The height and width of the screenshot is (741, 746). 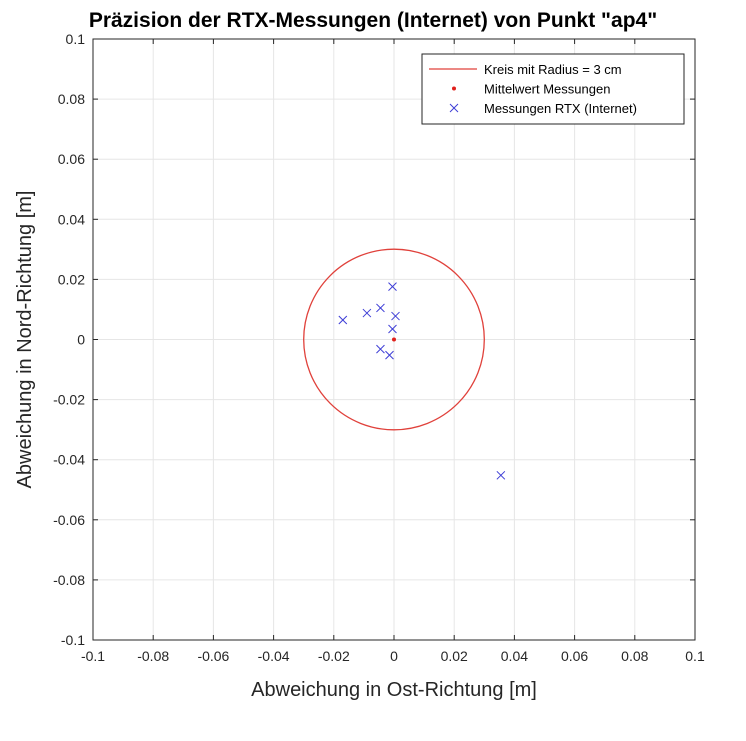 What do you see at coordinates (71, 219) in the screenshot?
I see `y-tick-label: 0.04` at bounding box center [71, 219].